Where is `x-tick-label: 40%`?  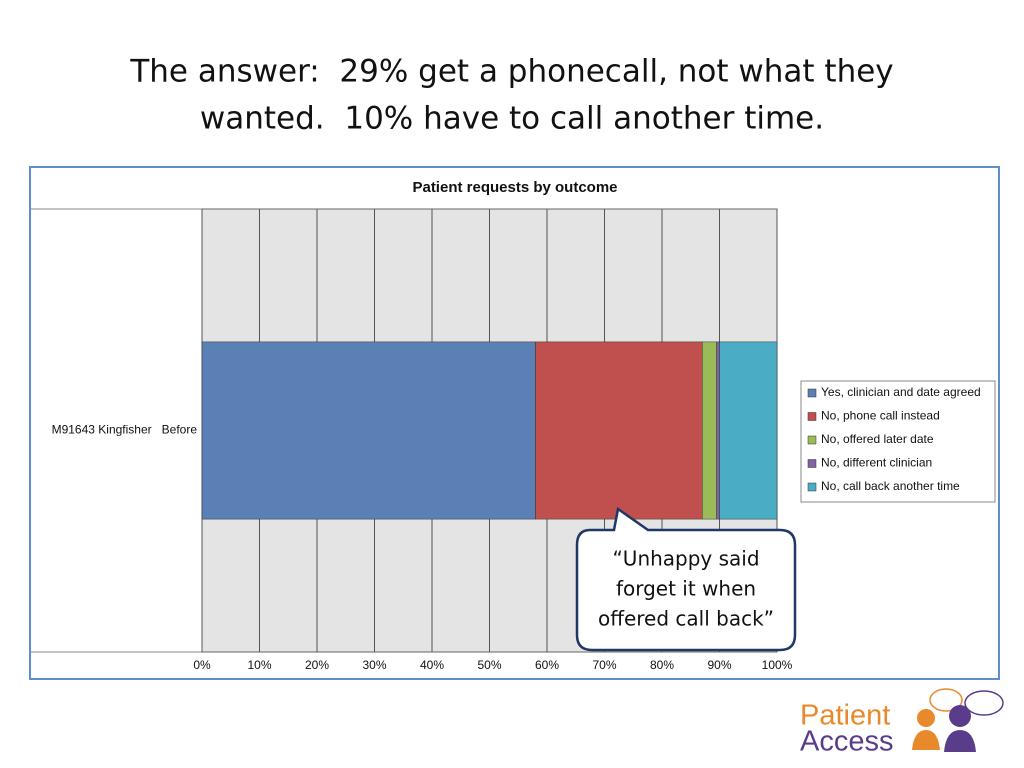
x-tick-label: 40% is located at coordinates (432, 665).